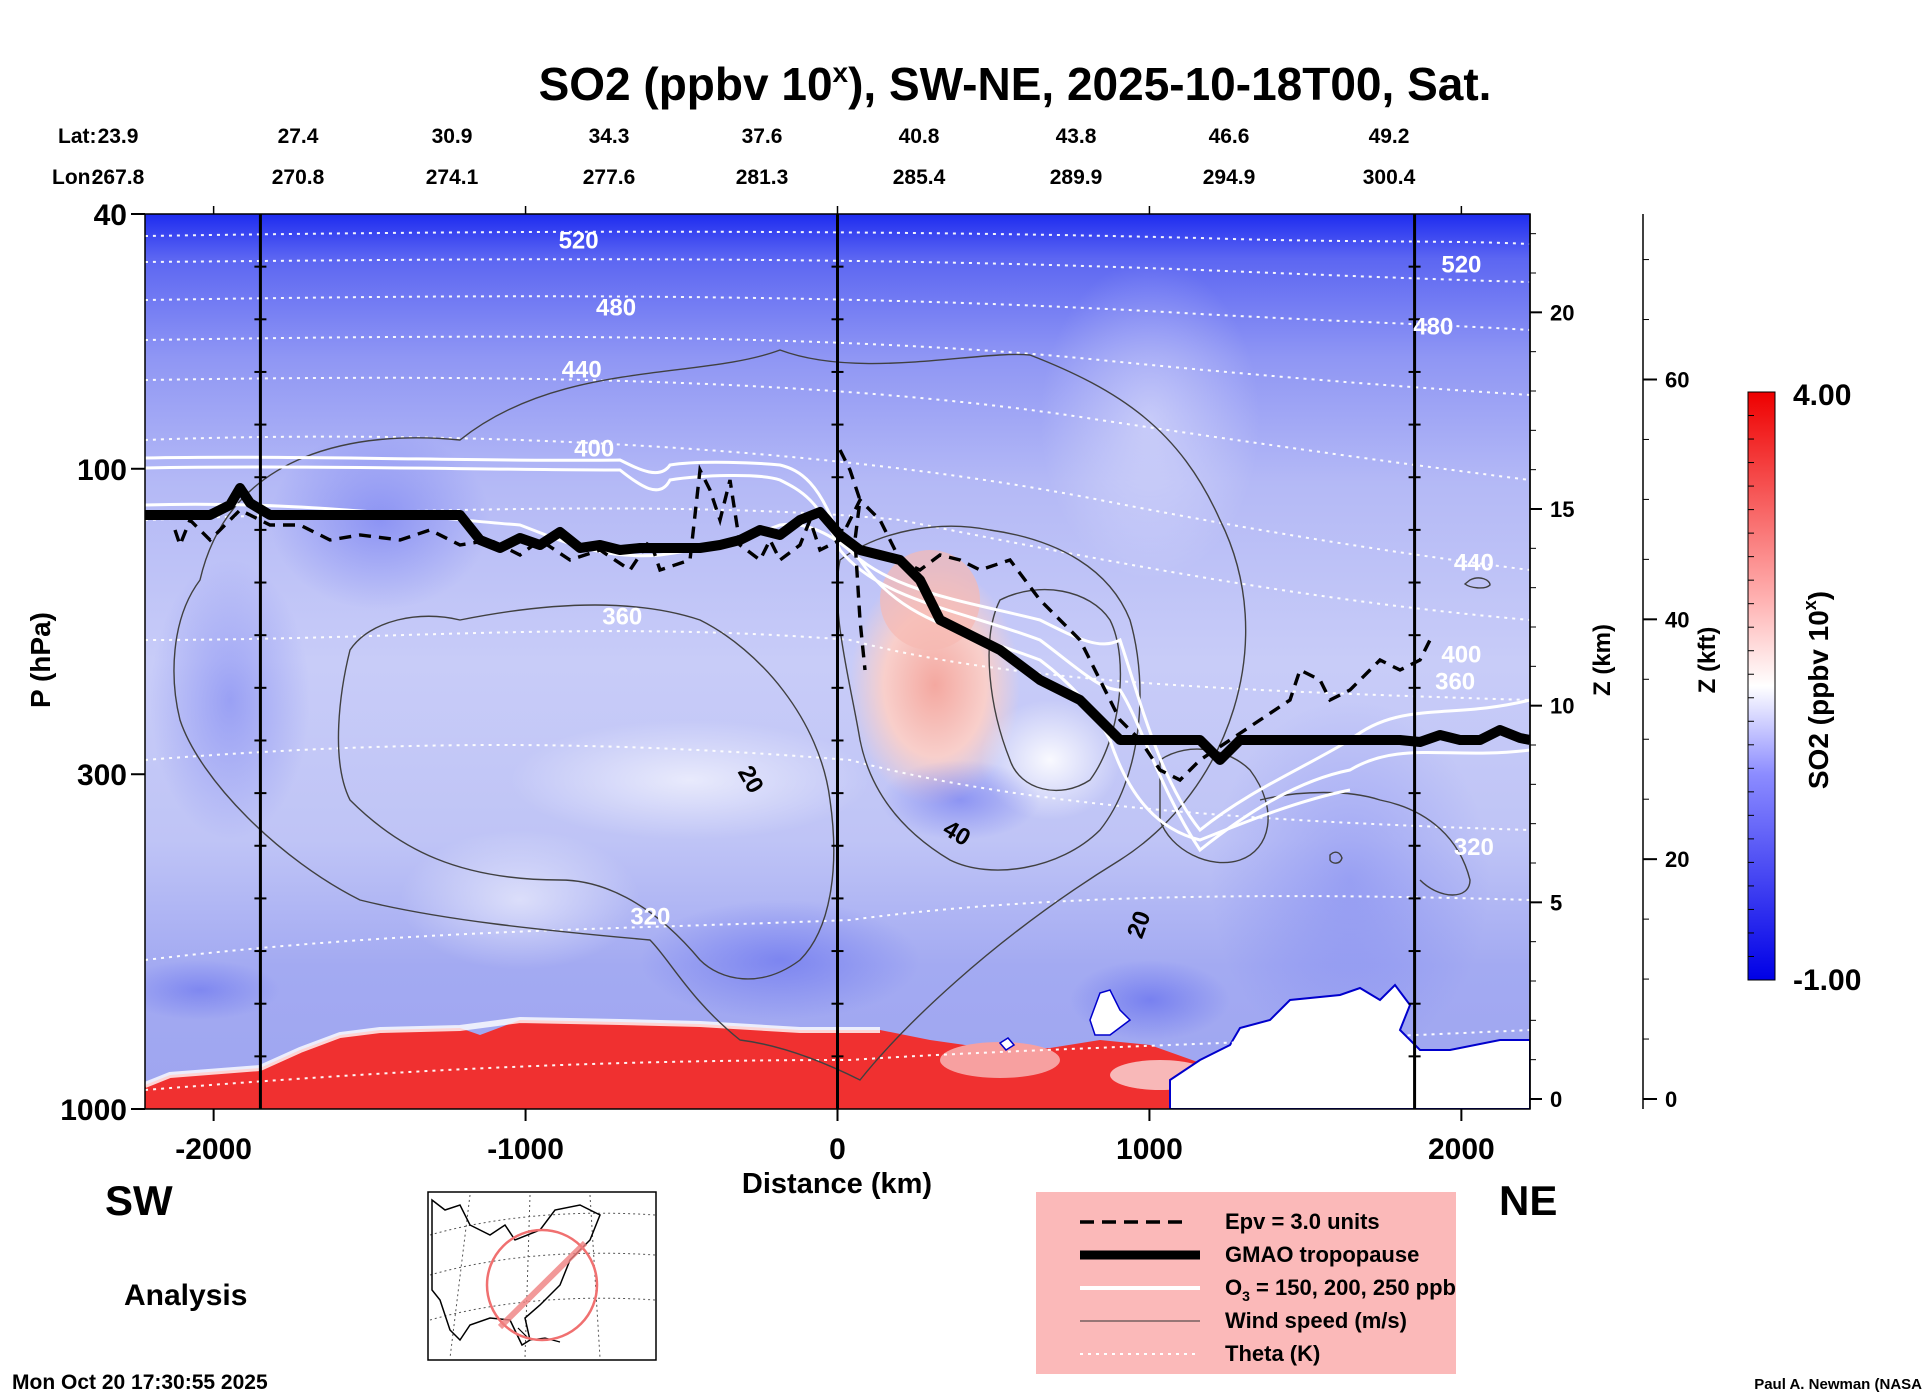  I want to click on z-kft-tick-label: 40, so click(1677, 619).